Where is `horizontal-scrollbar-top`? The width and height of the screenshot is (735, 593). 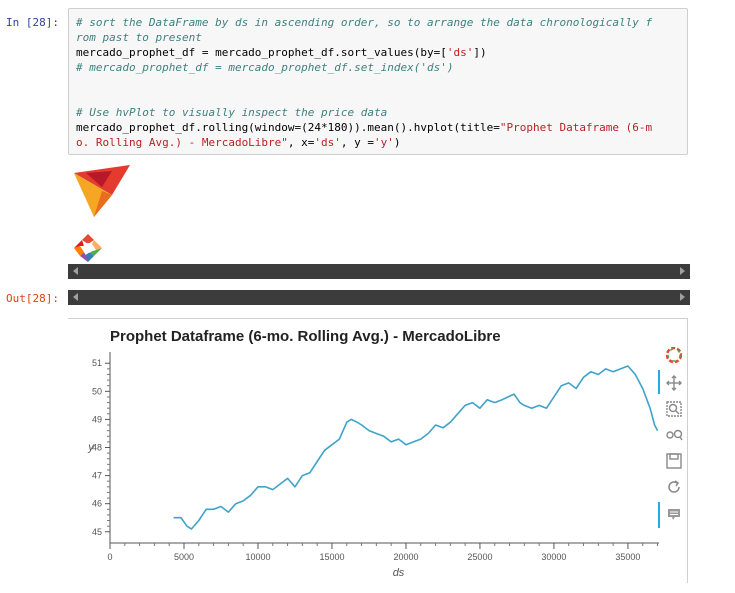
horizontal-scrollbar-top is located at coordinates (379, 271).